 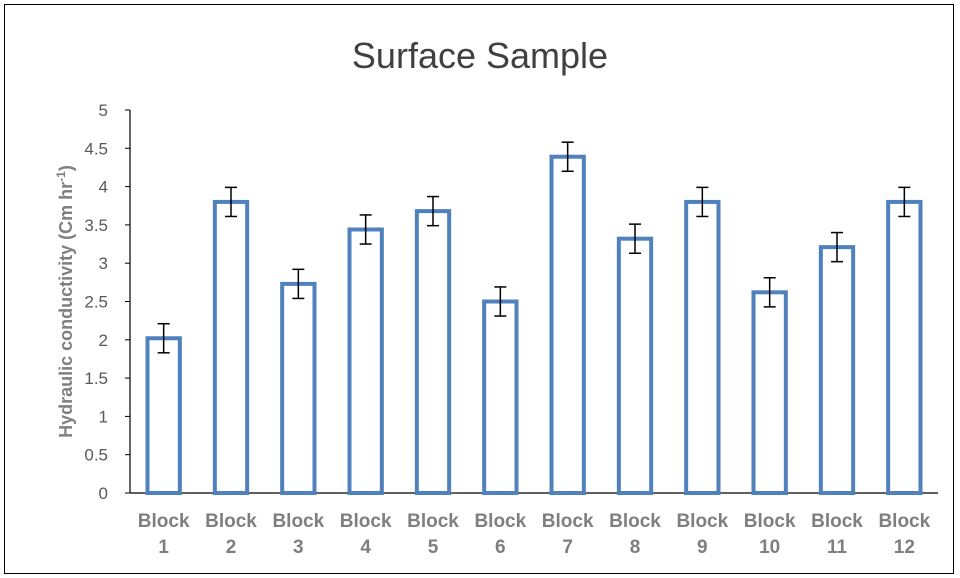 I want to click on y-axis-title: Hydraulic conductivity (Cm hr-1), so click(x=65, y=301).